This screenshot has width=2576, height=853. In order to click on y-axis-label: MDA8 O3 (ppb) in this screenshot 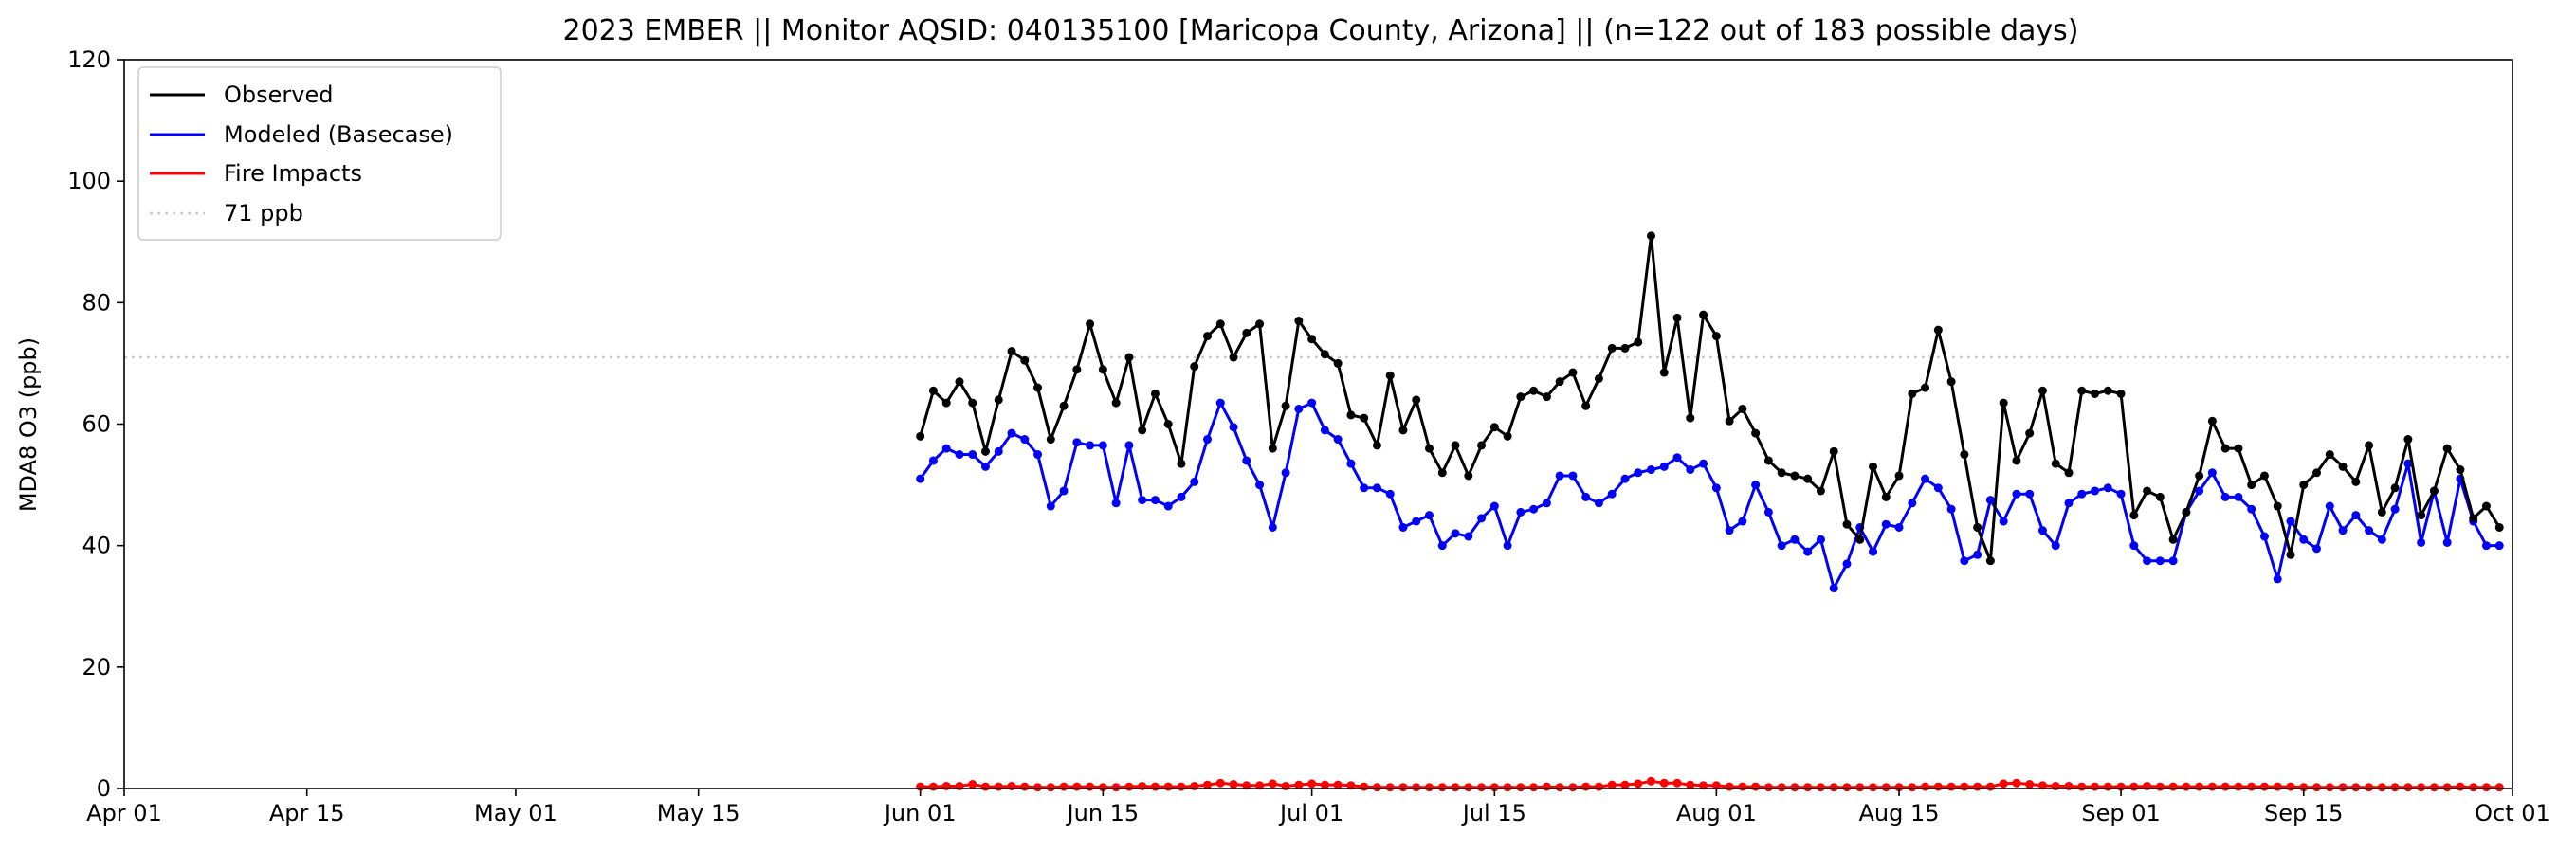, I will do `click(28, 424)`.